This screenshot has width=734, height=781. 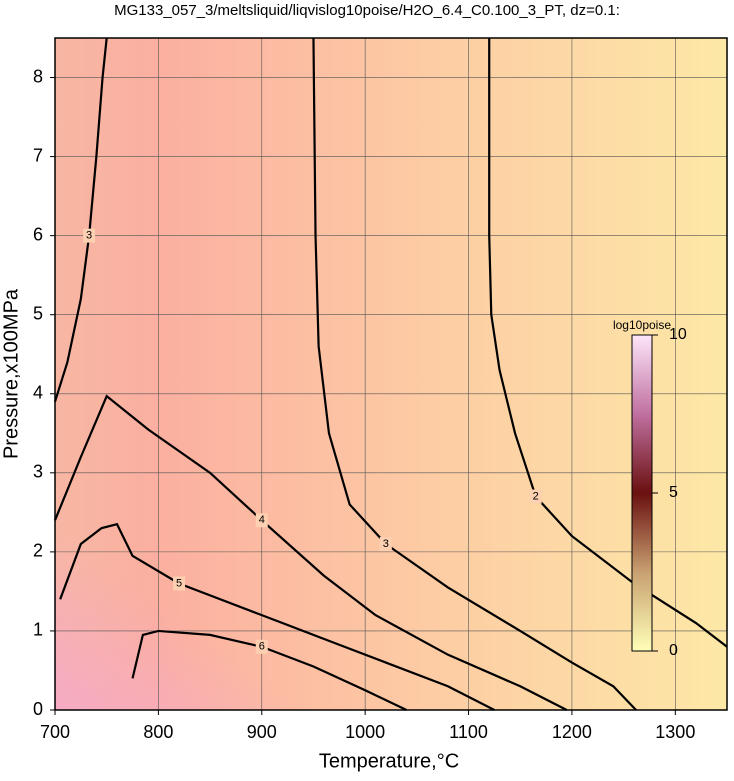 I want to click on x-tick-label: 1100, so click(x=468, y=732).